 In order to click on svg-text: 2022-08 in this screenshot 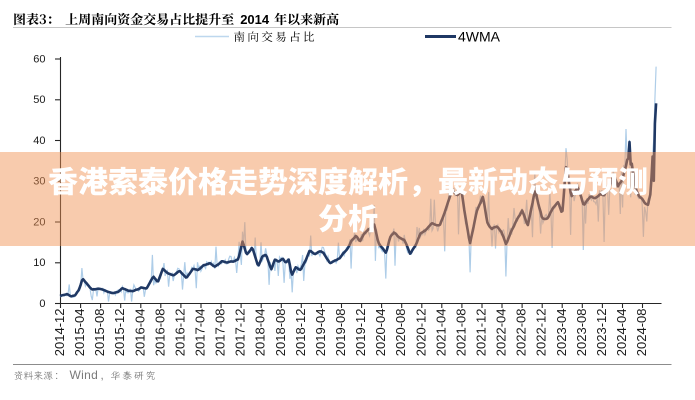, I will do `click(521, 333)`.